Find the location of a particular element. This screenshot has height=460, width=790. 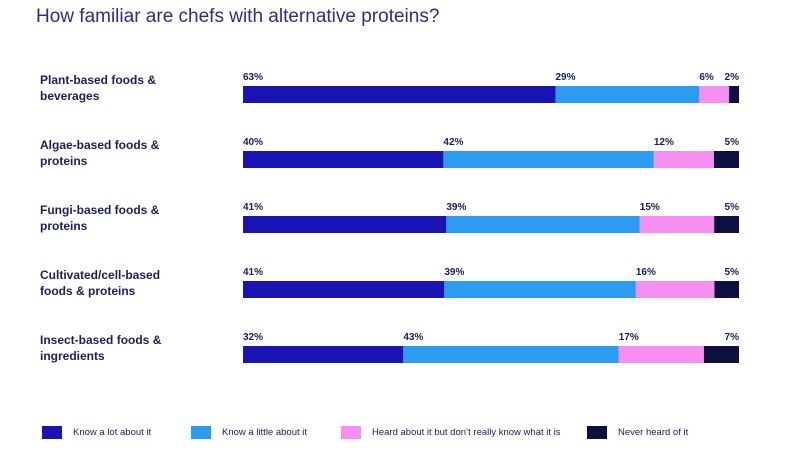

legend-label-know-a-little: Know a little about it is located at coordinates (265, 432).